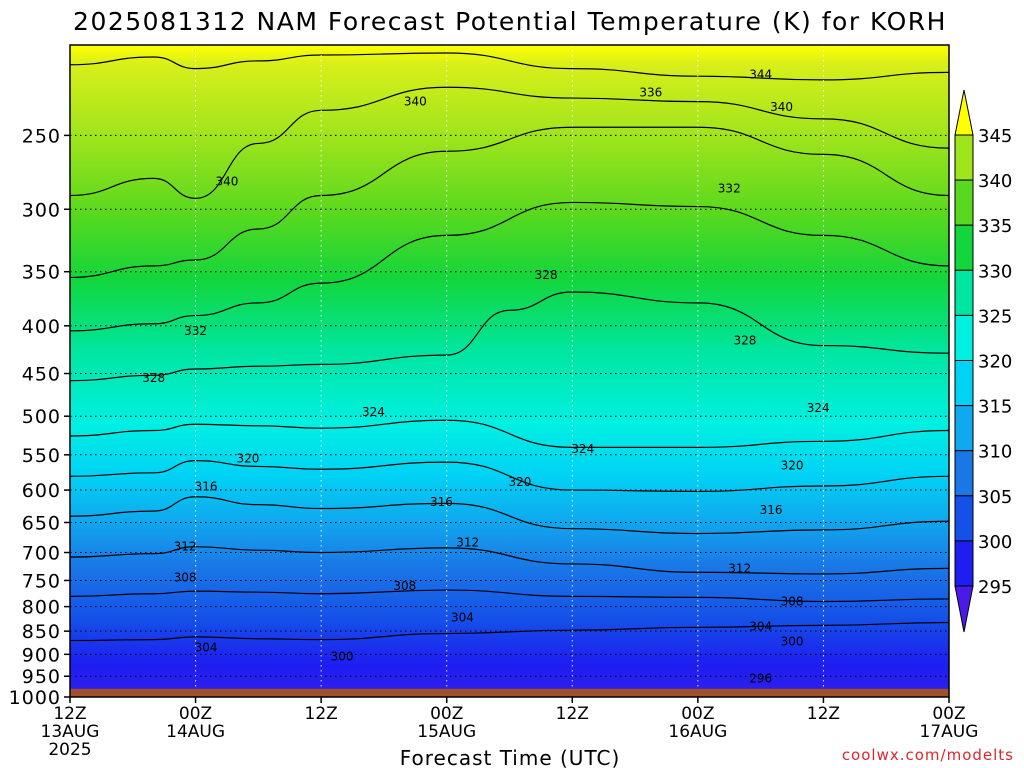 Image resolution: width=1024 pixels, height=768 pixels. I want to click on x-axis-label: Forecast Time (UTC), so click(510, 757).